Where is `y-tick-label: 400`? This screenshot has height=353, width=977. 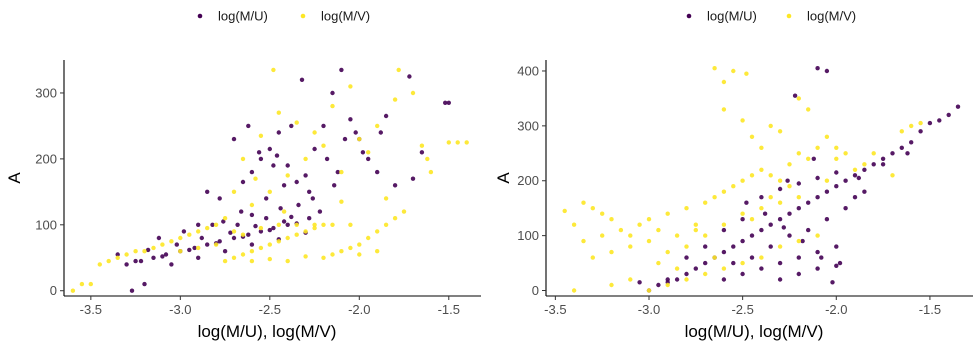 y-tick-label: 400 is located at coordinates (528, 70).